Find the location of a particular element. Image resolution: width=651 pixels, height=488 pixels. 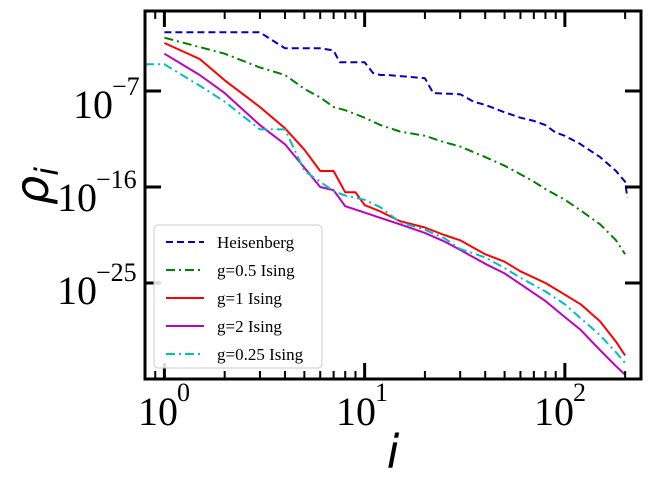

y-tick-exp-1: −7 is located at coordinates (126, 86).